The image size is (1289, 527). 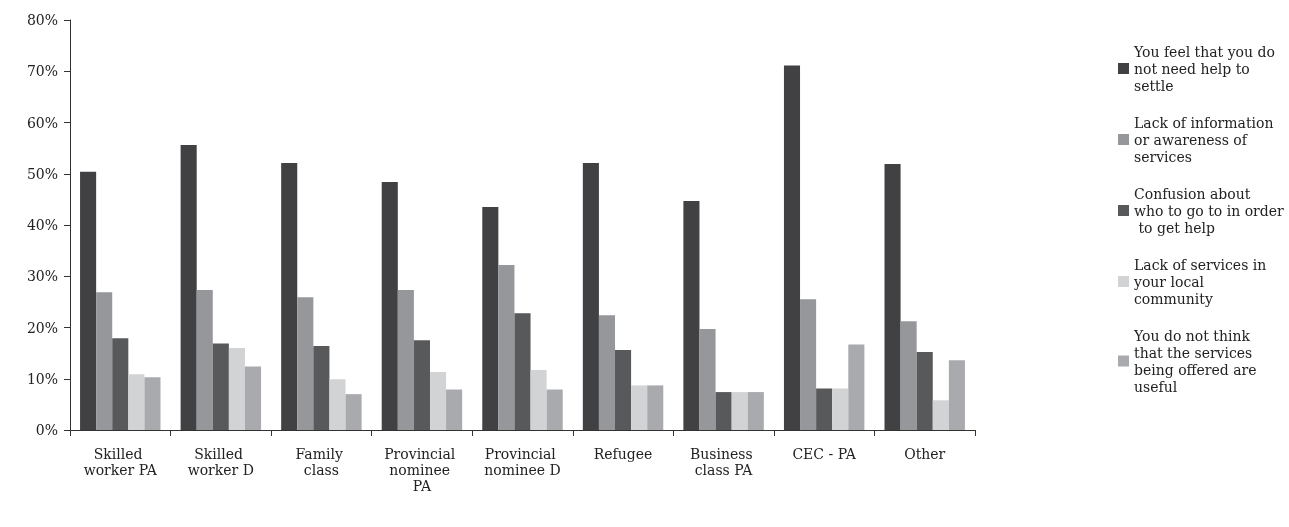 What do you see at coordinates (42, 71) in the screenshot?
I see `y-tick-label: 70%` at bounding box center [42, 71].